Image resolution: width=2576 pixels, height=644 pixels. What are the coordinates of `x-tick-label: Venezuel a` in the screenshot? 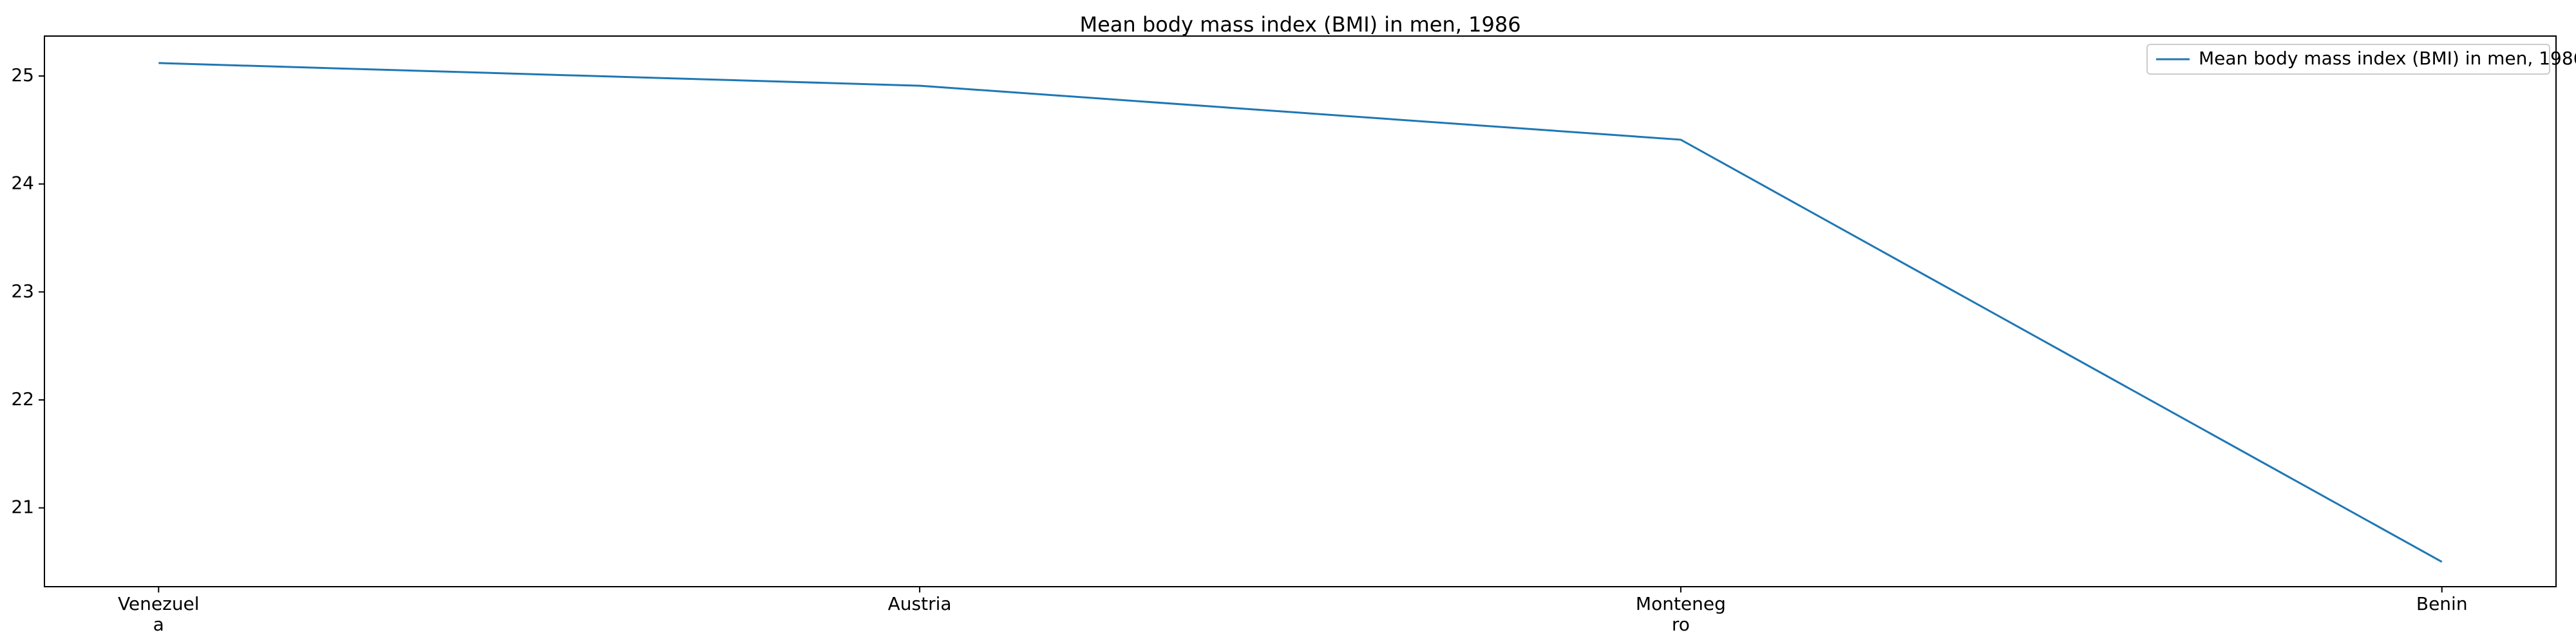 It's located at (159, 614).